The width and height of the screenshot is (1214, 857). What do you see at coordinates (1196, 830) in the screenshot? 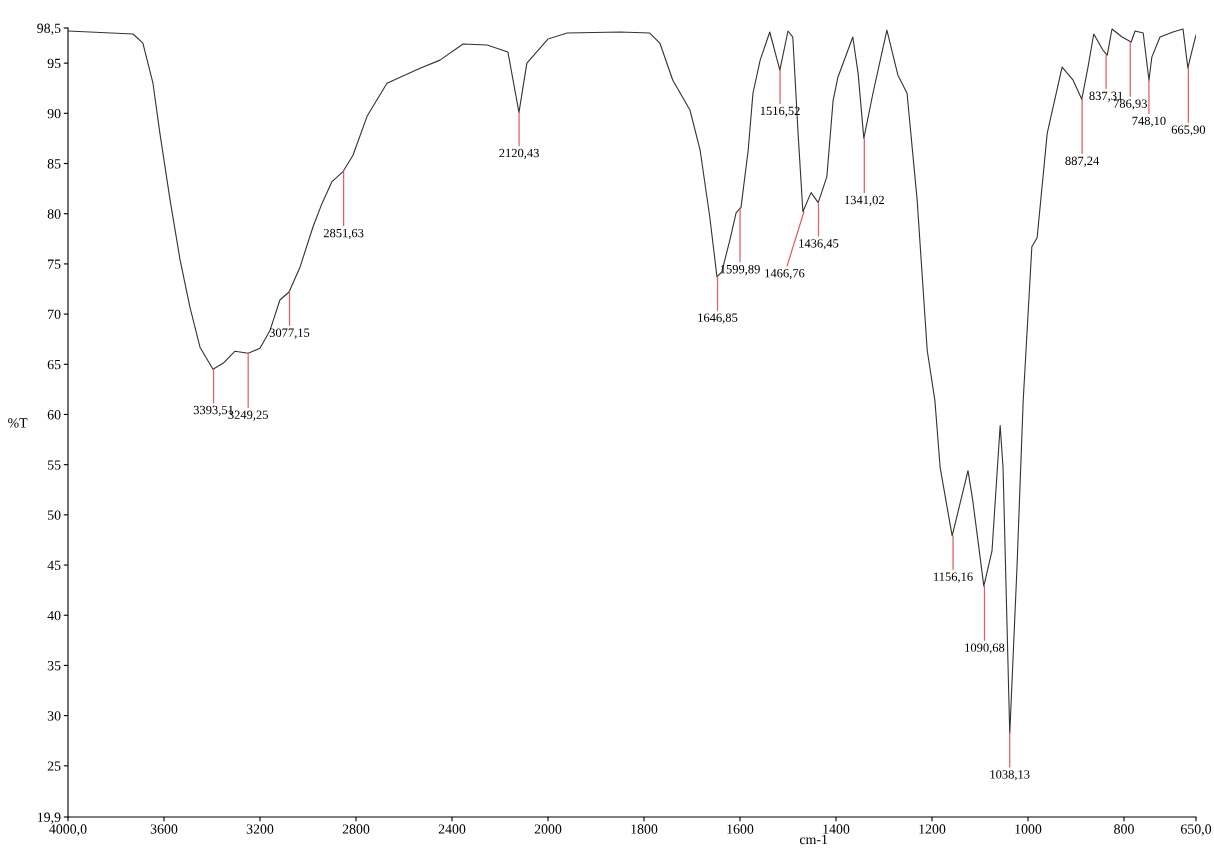
I see `x-tick-label: 650,0` at bounding box center [1196, 830].